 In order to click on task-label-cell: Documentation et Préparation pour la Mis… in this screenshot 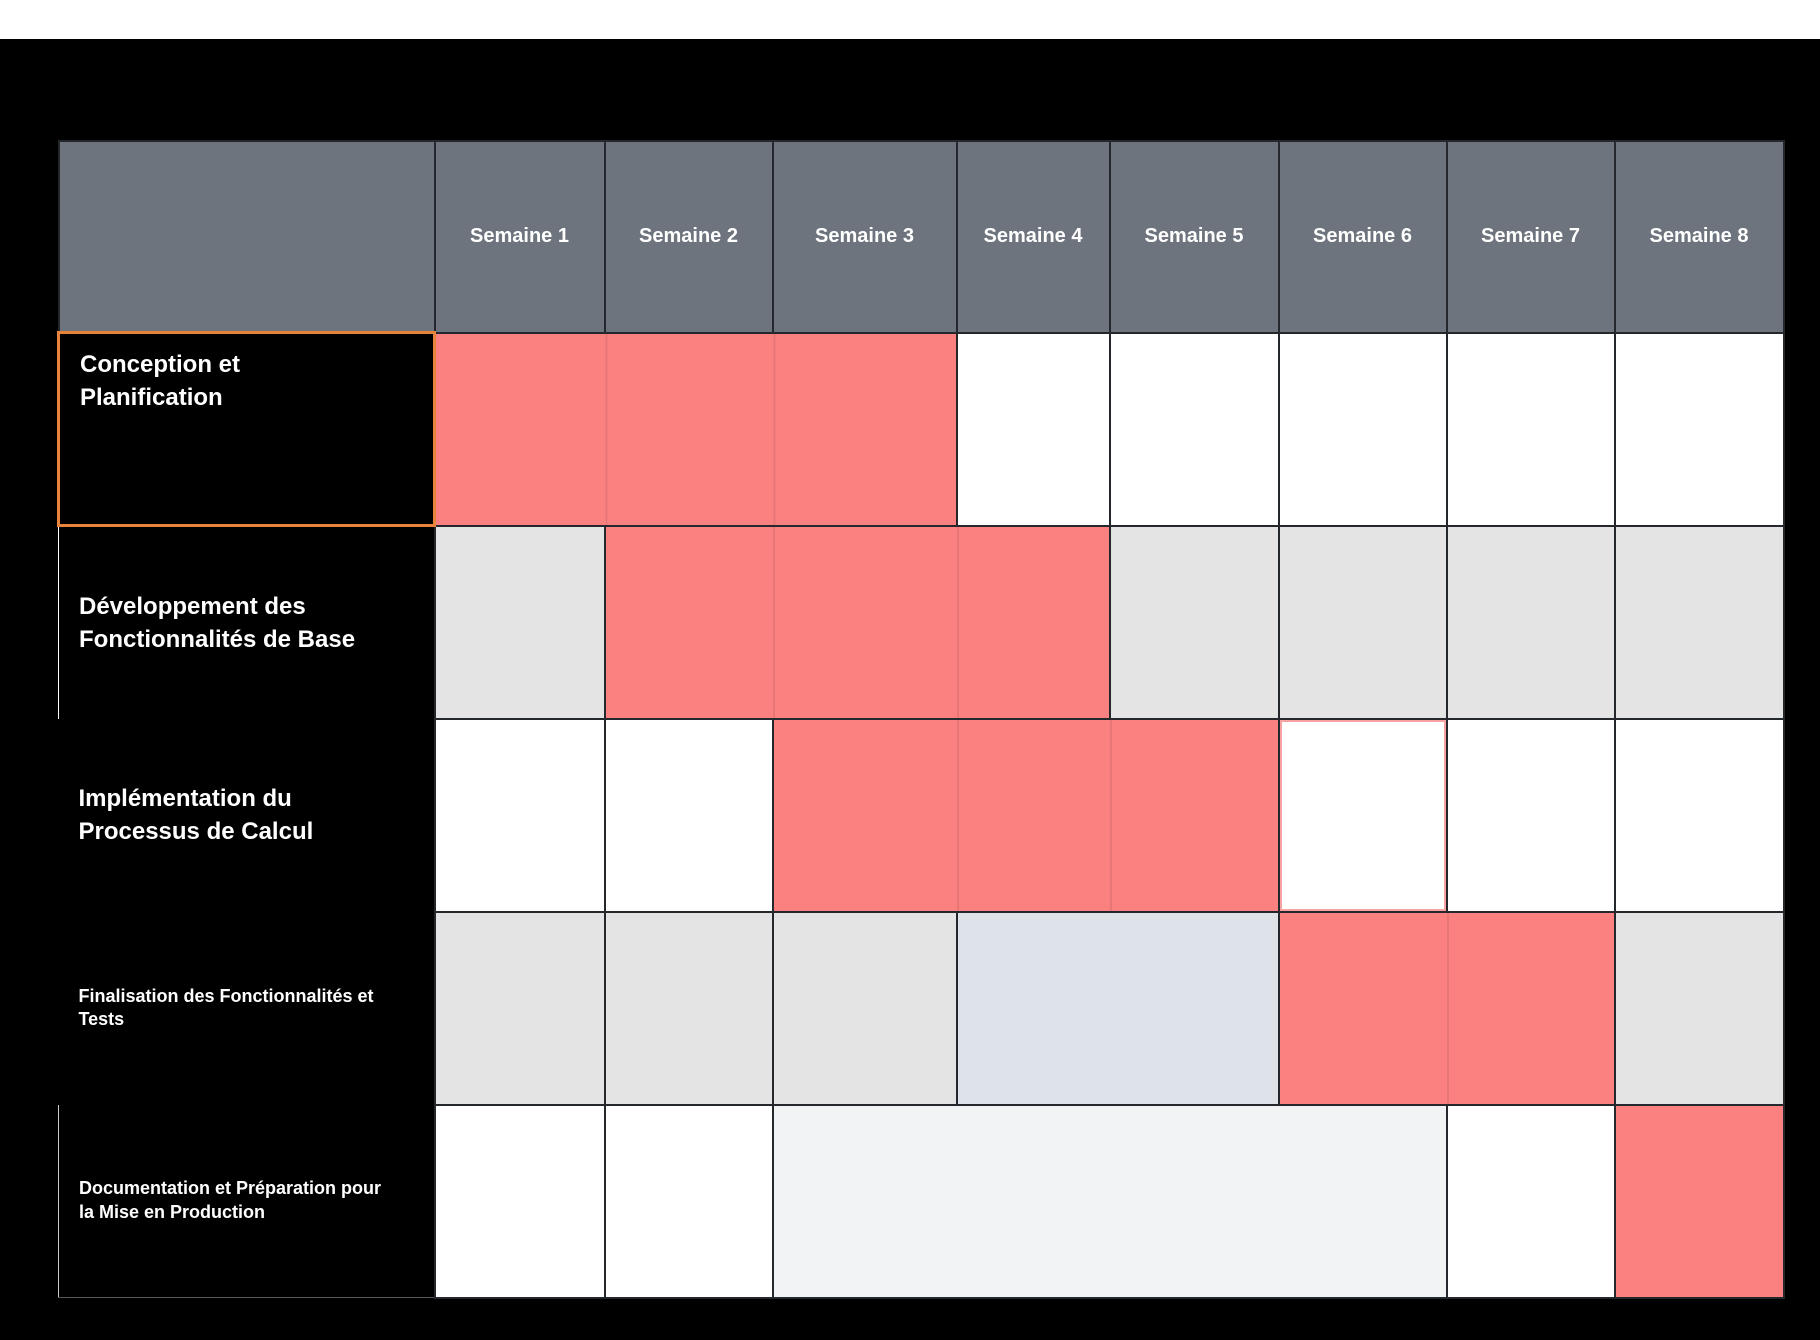, I will do `click(246, 1201)`.